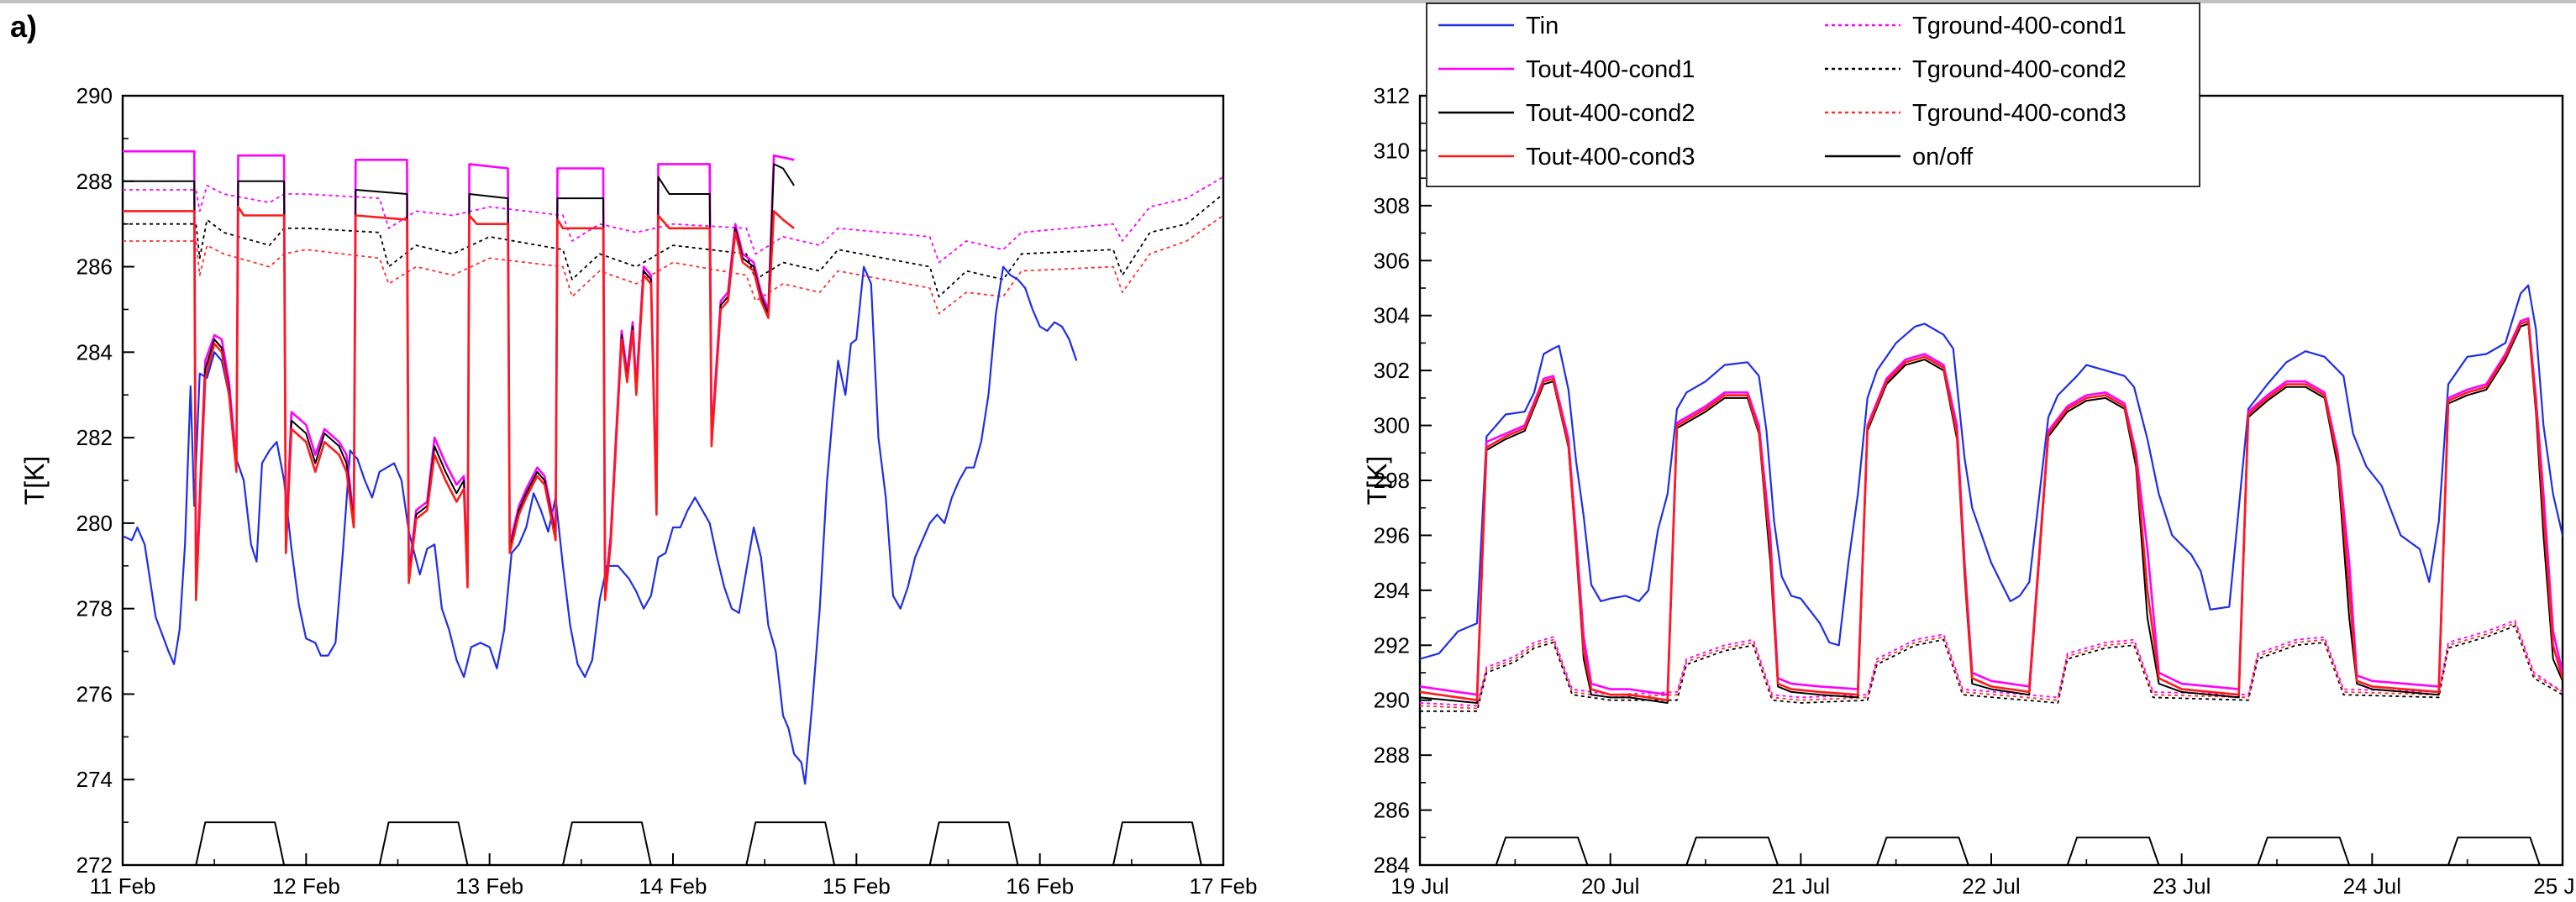 The width and height of the screenshot is (2576, 902). I want to click on legend-label-tout-400-cond2: Tout-400-cond2, so click(1610, 113).